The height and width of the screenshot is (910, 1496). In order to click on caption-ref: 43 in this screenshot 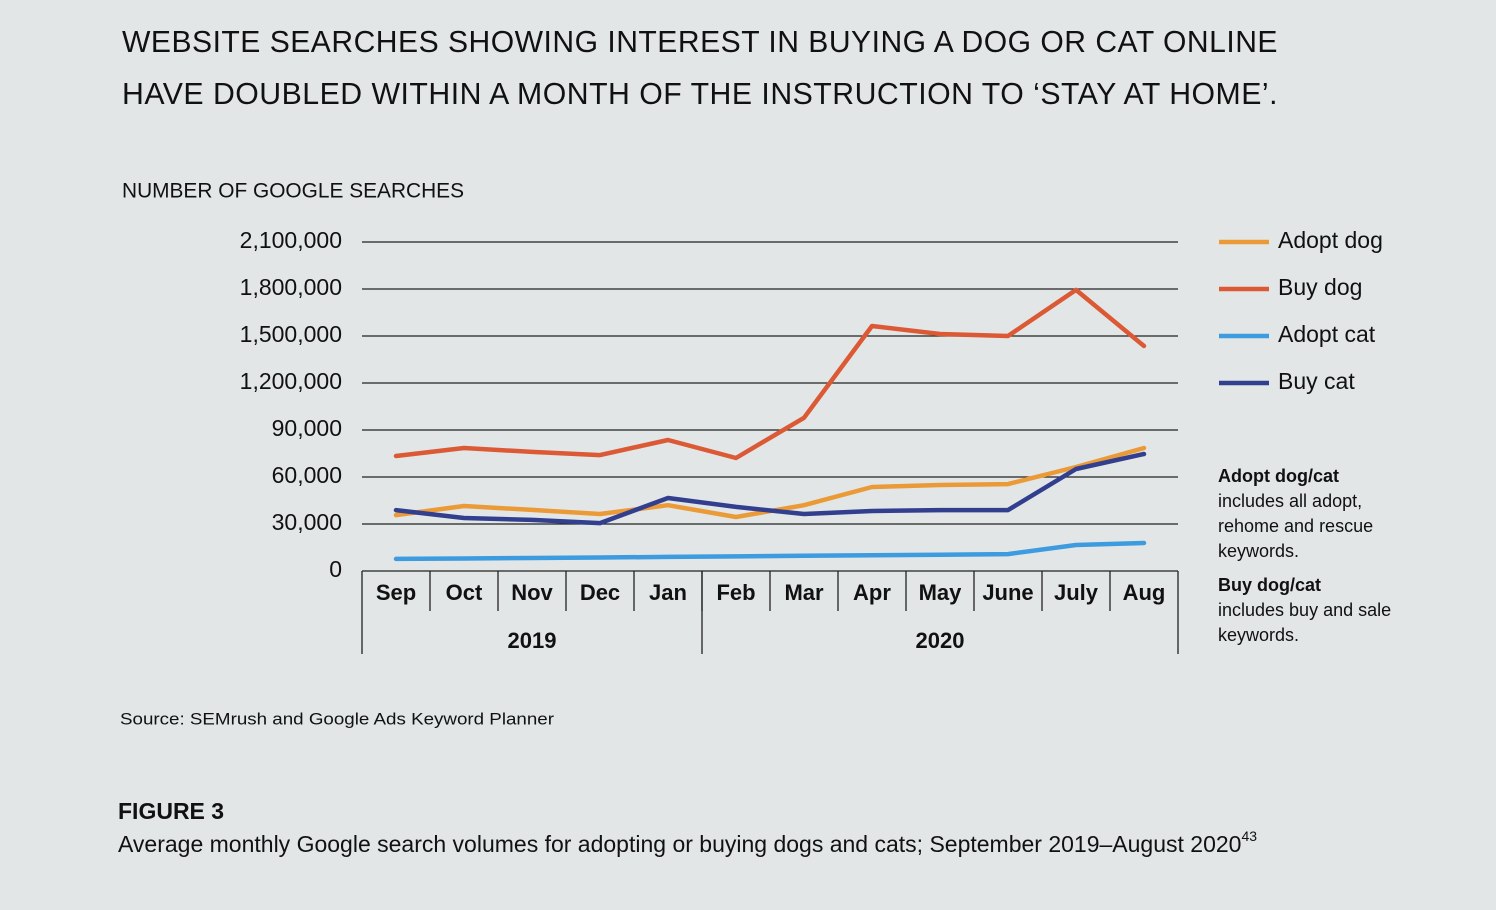, I will do `click(1249, 836)`.